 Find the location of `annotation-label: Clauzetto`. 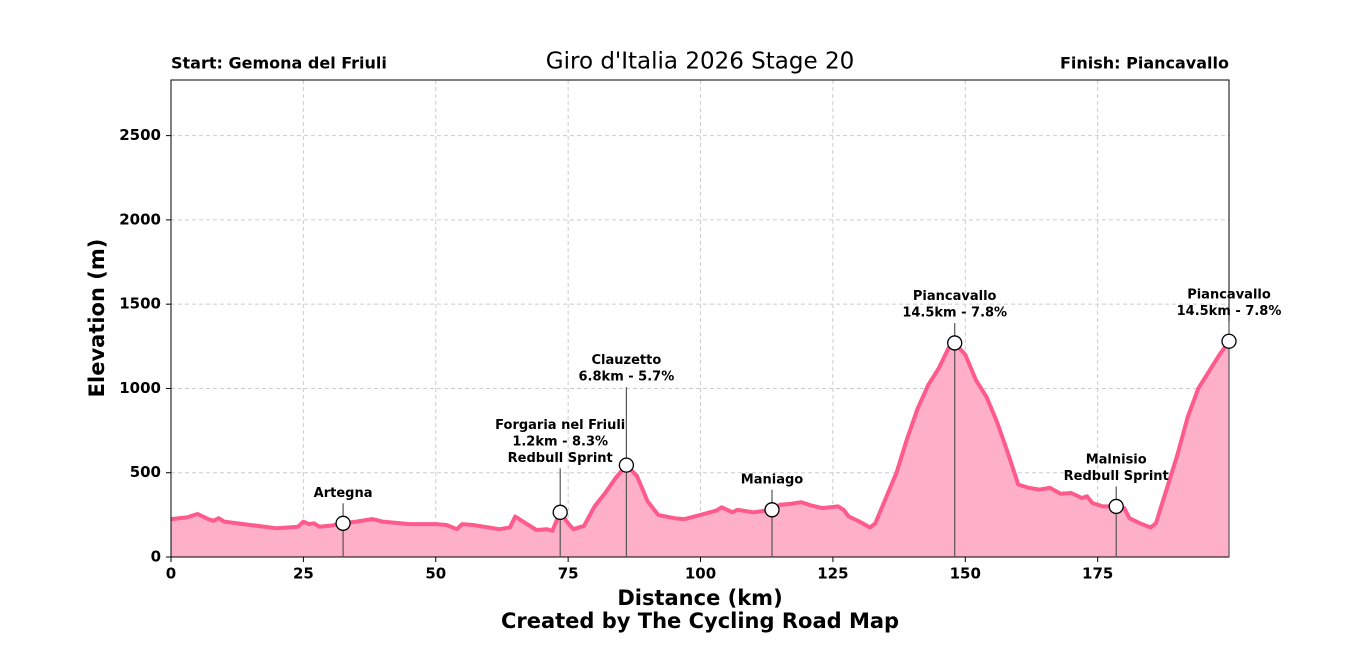

annotation-label: Clauzetto is located at coordinates (627, 360).